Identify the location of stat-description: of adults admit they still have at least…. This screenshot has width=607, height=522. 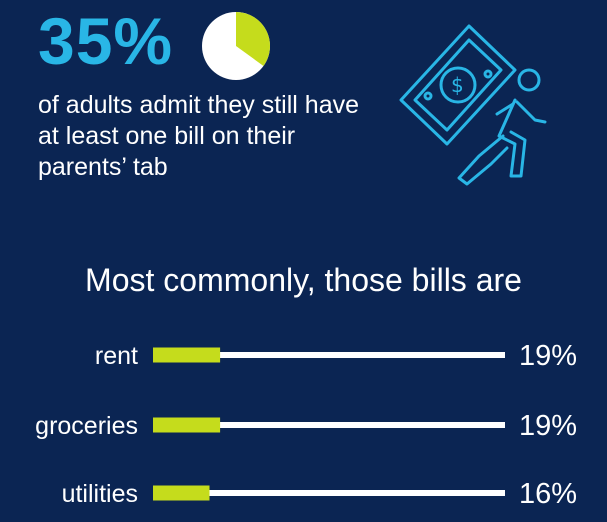
(198, 136).